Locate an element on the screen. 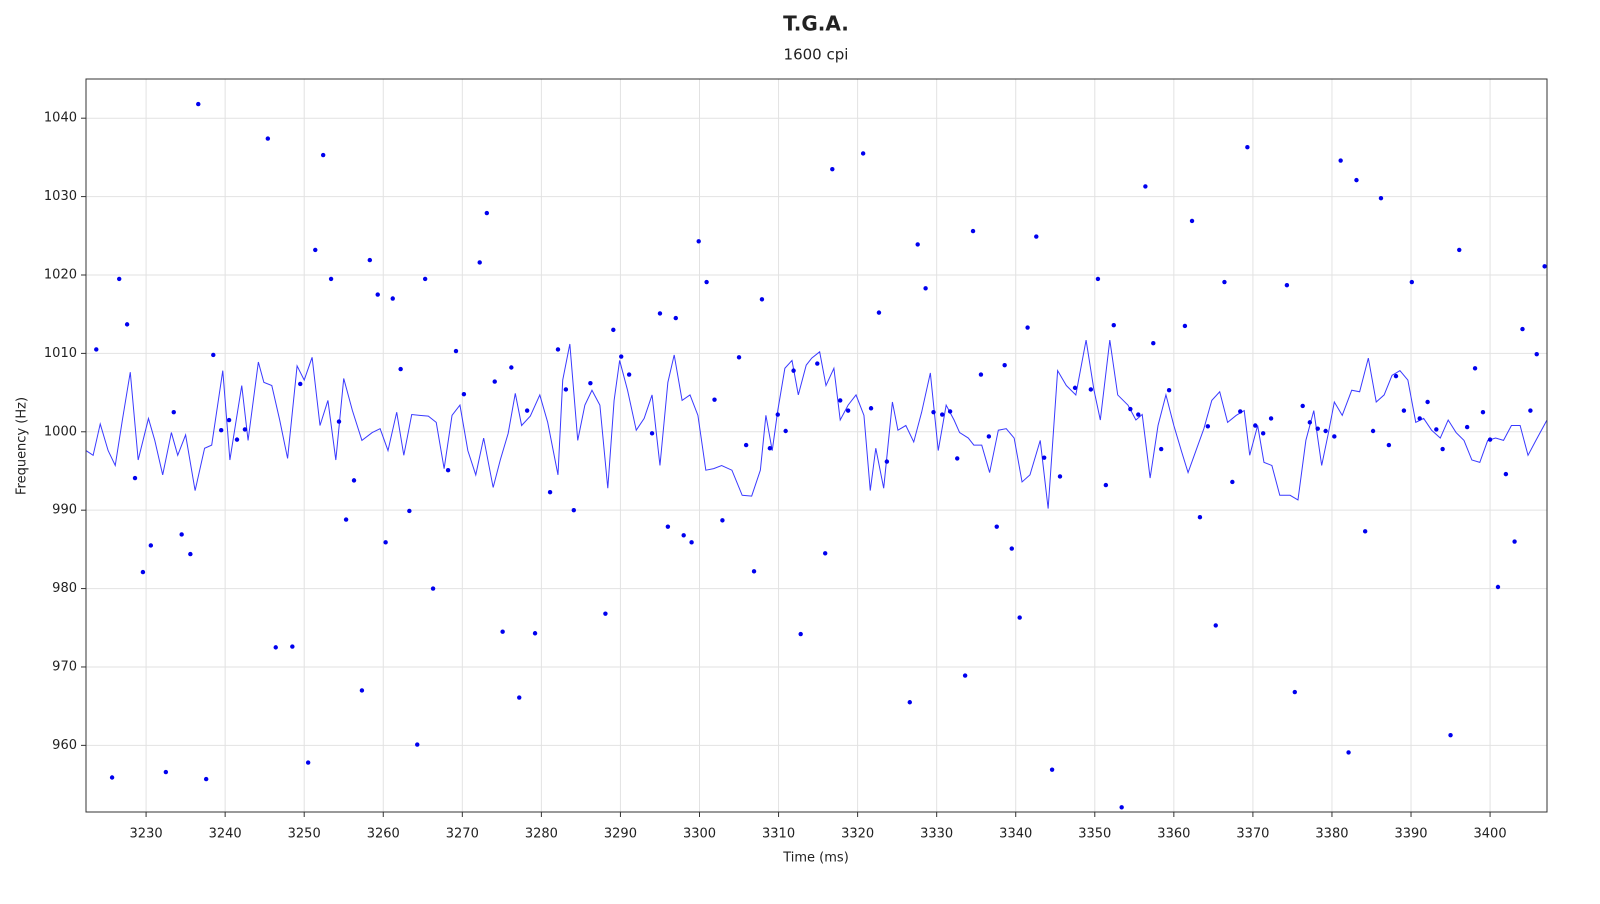 The image size is (1600, 904). x-tick-label: 3320 is located at coordinates (857, 834).